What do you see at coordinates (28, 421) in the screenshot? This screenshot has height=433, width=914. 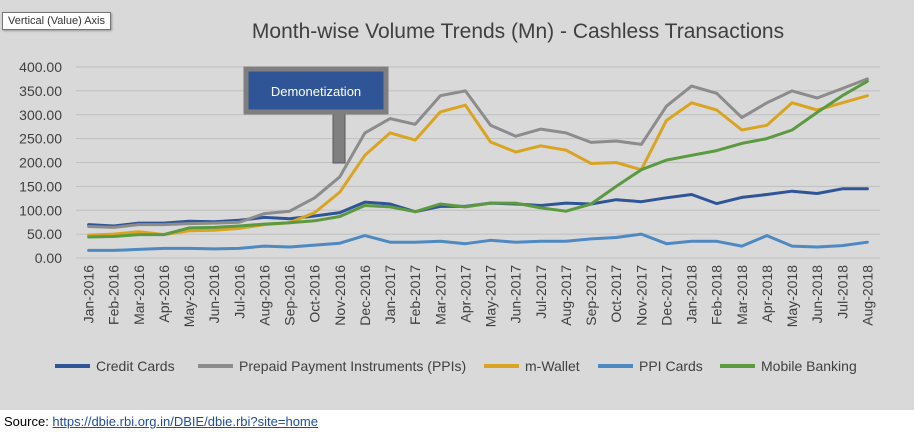 I see `source-label: Source:` at bounding box center [28, 421].